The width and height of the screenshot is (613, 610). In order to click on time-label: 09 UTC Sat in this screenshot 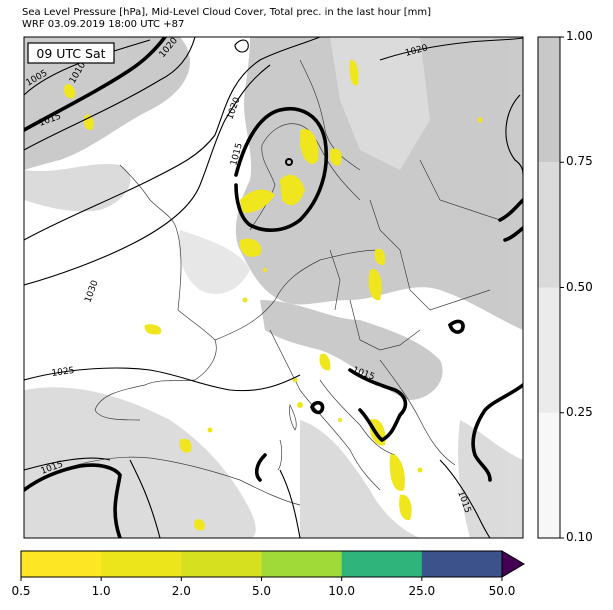, I will do `click(71, 53)`.